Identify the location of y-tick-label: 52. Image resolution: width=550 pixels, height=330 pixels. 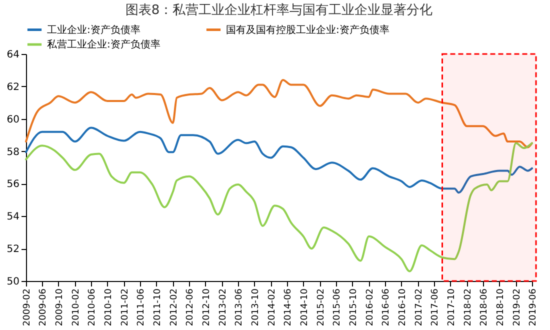
(13, 250).